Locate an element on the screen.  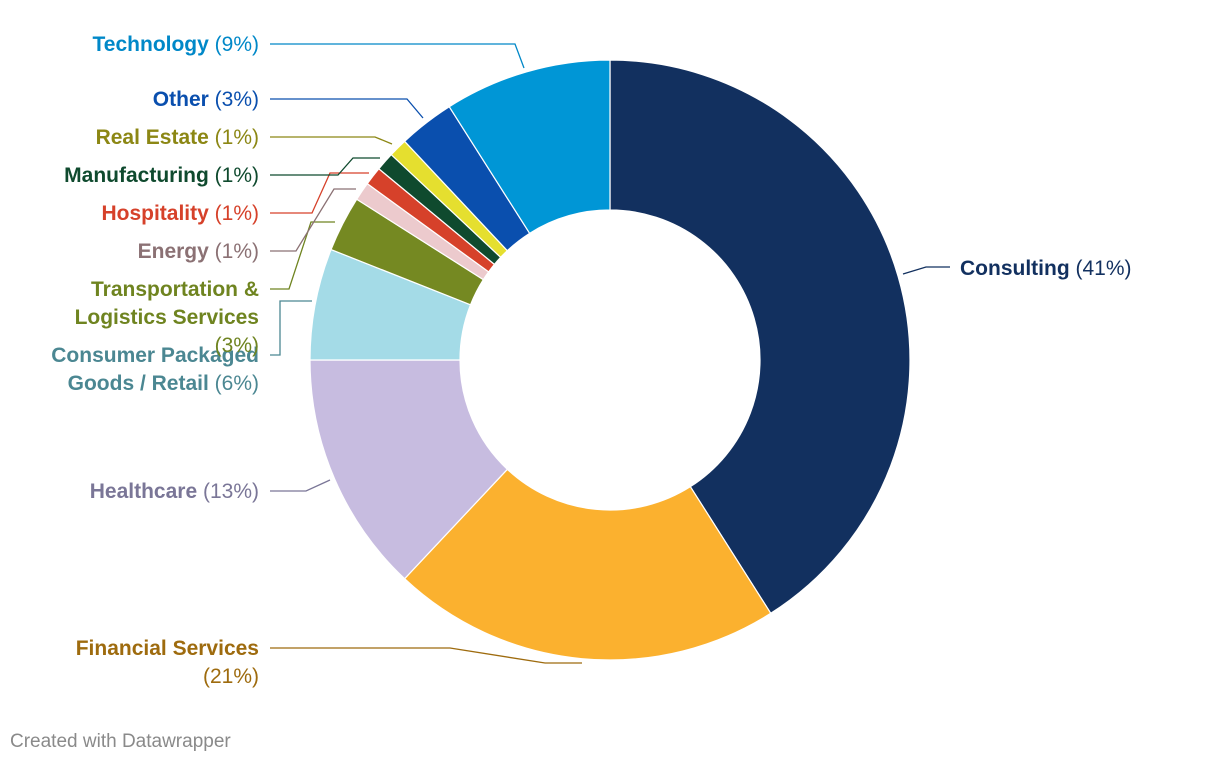
label-consulting: Consulting (41%) is located at coordinates (1046, 268).